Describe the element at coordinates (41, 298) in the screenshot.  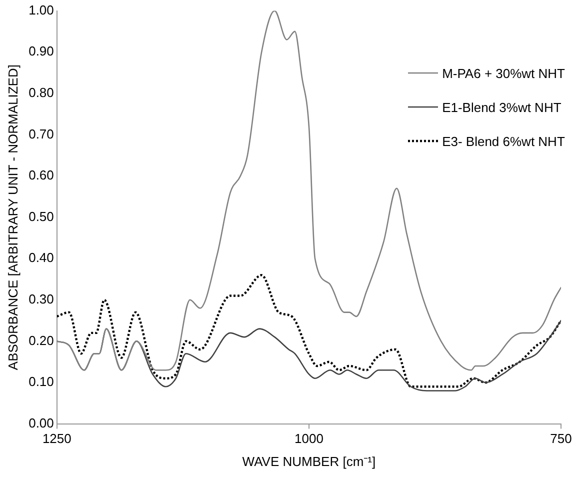
I see `y-tick-label: 0.30` at that location.